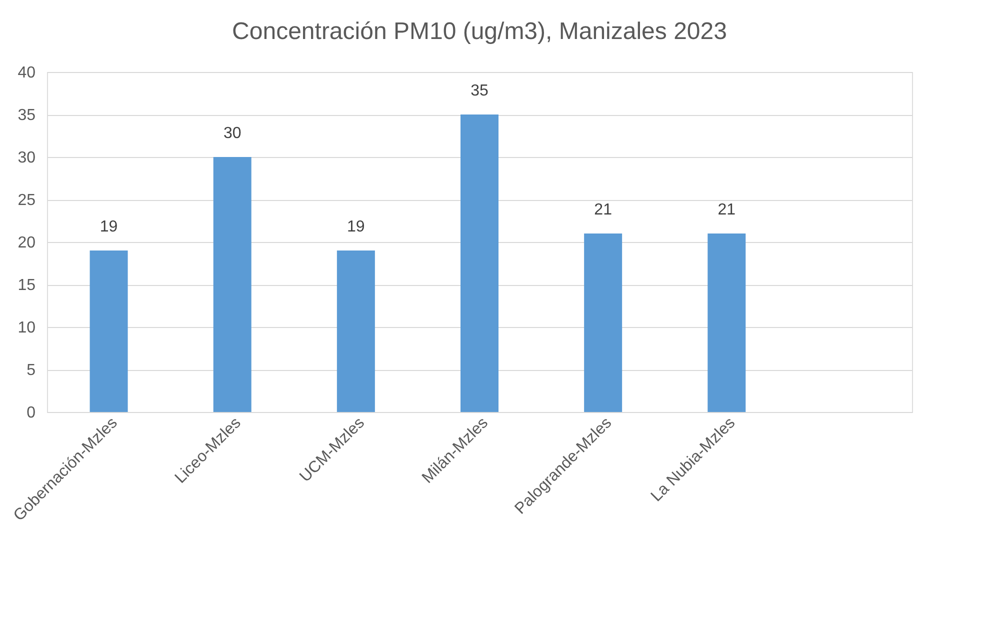 Image resolution: width=987 pixels, height=623 pixels. What do you see at coordinates (31, 413) in the screenshot?
I see `y-tick-label: 0` at bounding box center [31, 413].